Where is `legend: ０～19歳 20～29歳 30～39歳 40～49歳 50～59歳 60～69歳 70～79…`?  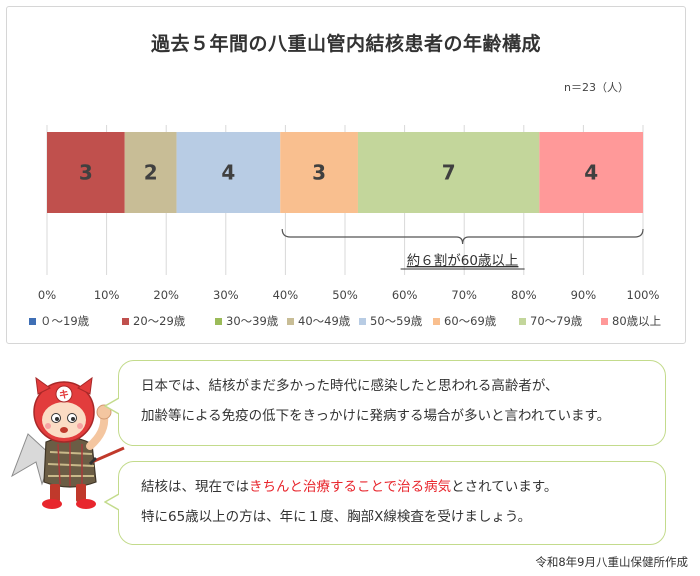
legend: ０～19歳 20～29歳 30～39歳 40～49歳 50～59歳 60～69歳 70～79… is located at coordinates (354, 322).